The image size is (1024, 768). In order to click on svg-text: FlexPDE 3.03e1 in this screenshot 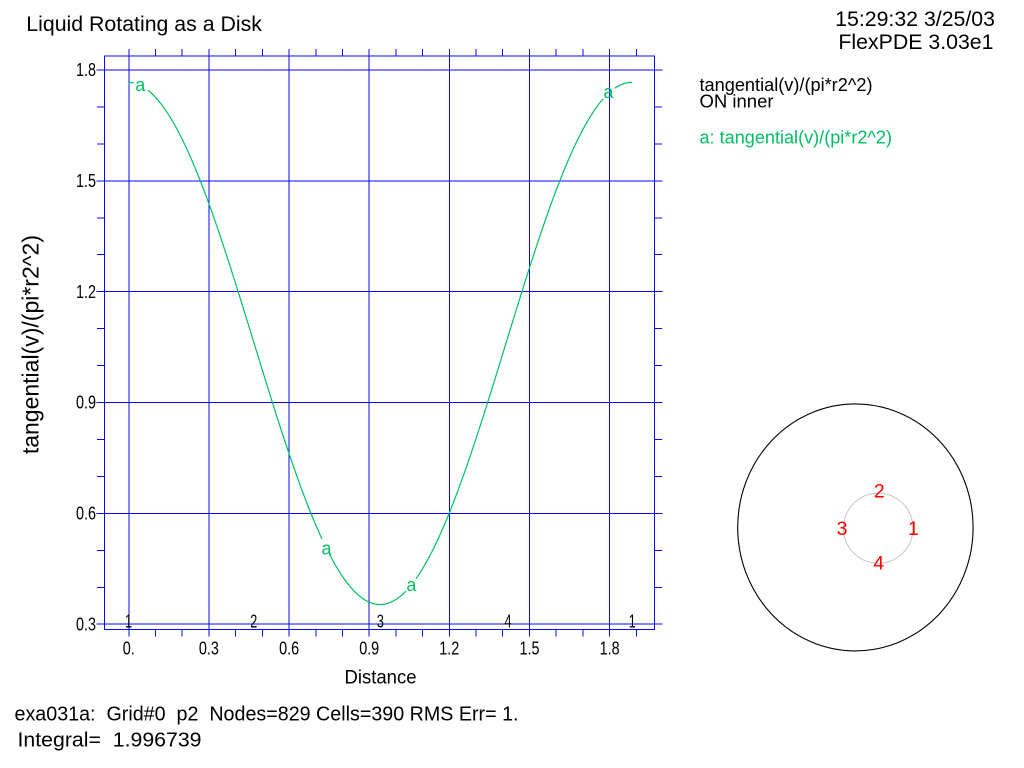, I will do `click(915, 42)`.